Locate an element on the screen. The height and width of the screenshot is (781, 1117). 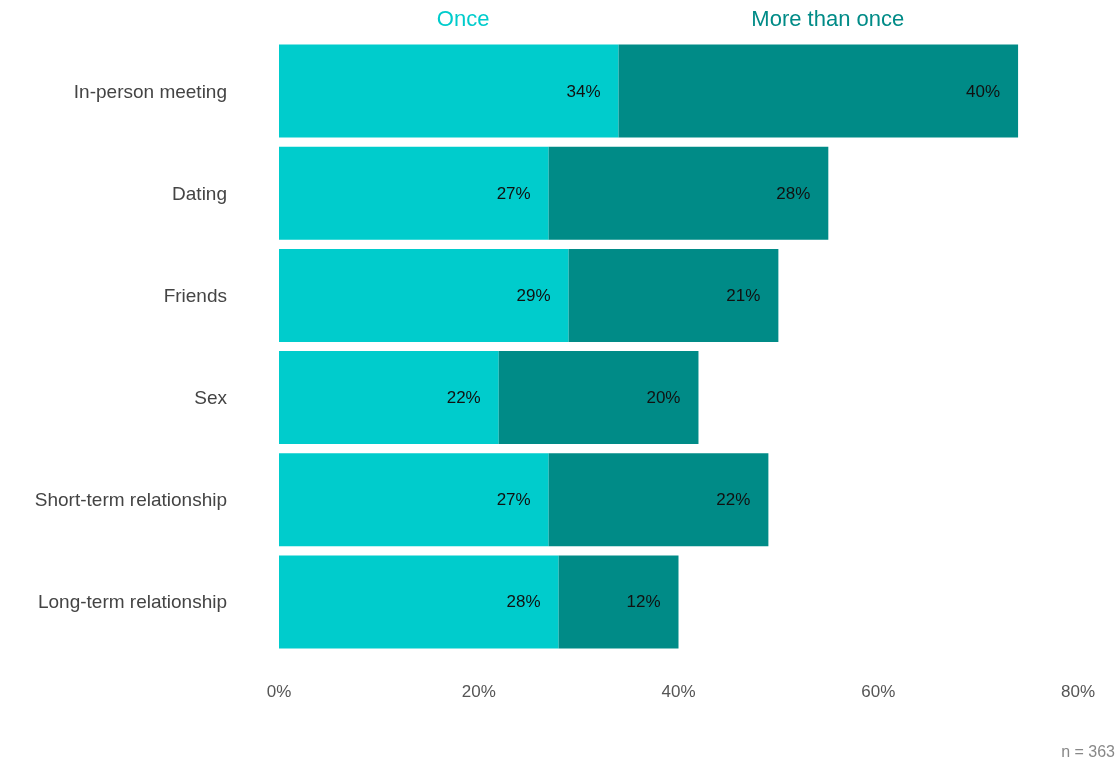
series-label: Once is located at coordinates (463, 18).